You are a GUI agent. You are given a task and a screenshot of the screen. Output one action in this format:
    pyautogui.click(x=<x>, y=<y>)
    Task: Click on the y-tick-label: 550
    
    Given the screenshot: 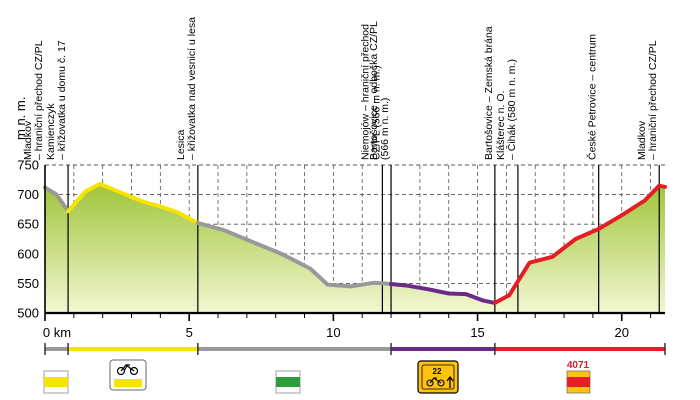 What is the action you would take?
    pyautogui.click(x=28, y=283)
    